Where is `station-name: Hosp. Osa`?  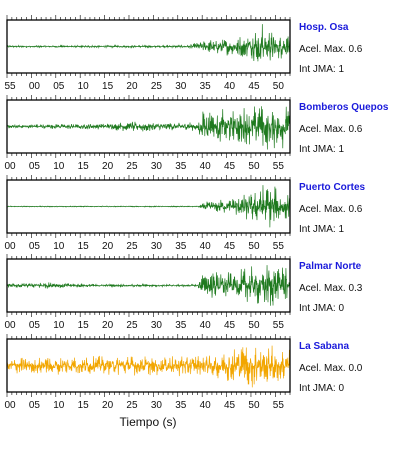
station-name: Hosp. Osa is located at coordinates (324, 27).